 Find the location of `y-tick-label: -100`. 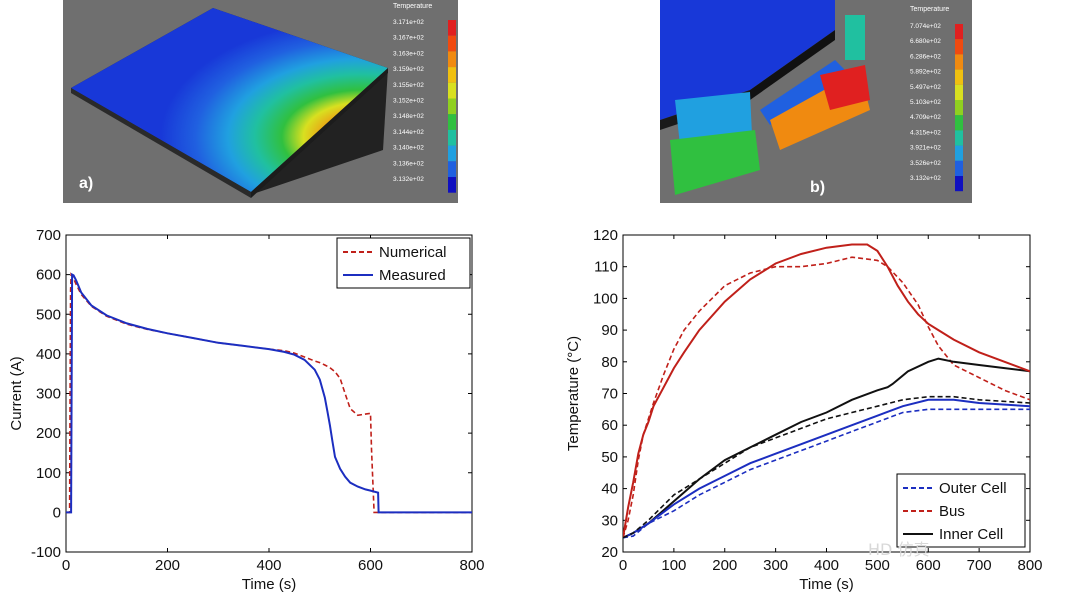

y-tick-label: -100 is located at coordinates (46, 552).